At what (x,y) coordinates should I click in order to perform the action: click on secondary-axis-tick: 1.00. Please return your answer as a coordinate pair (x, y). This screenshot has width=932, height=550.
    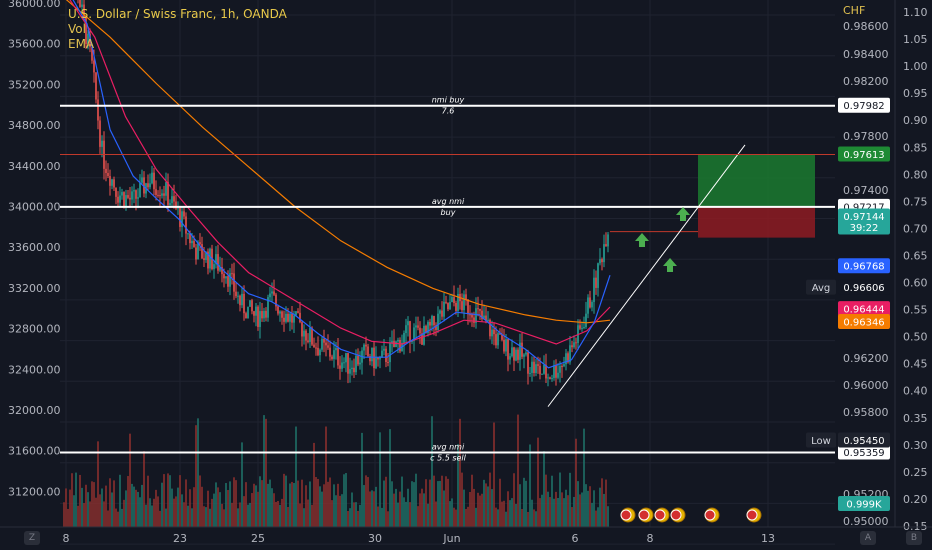
    Looking at the image, I should click on (915, 66).